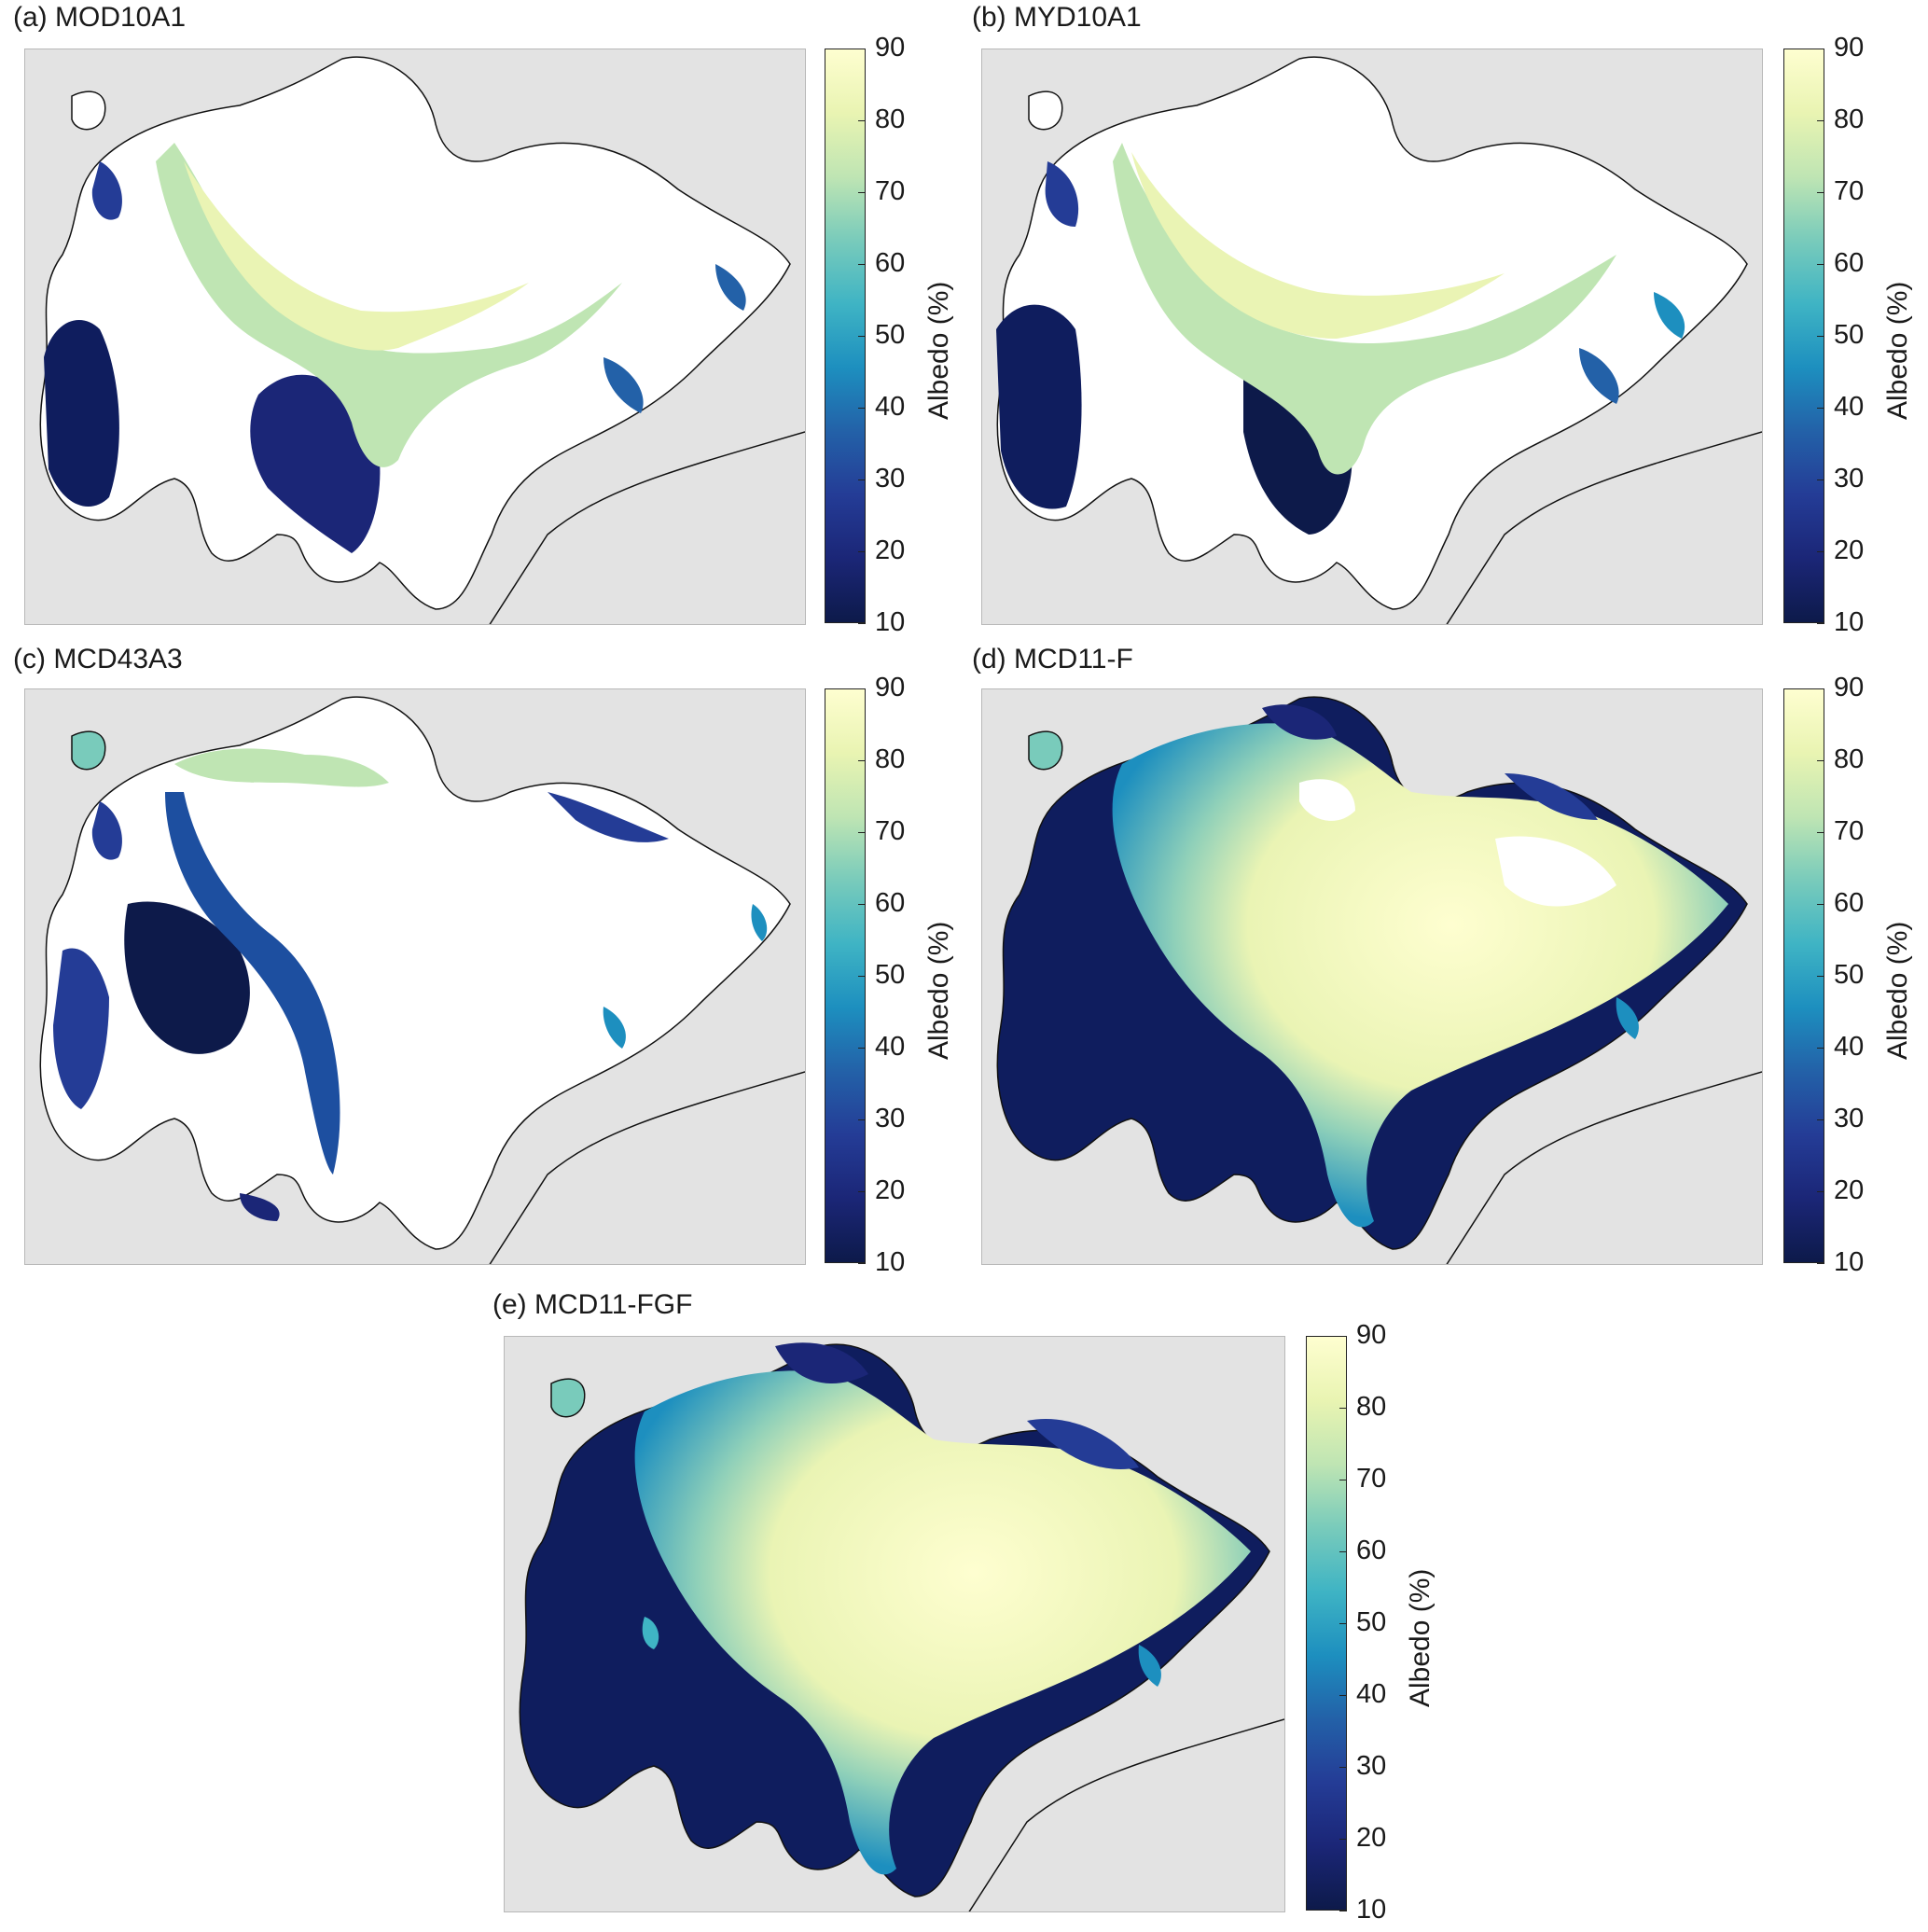 Image resolution: width=1928 pixels, height=1932 pixels. Describe the element at coordinates (98, 659) in the screenshot. I see `panel-title: (c) MCD43A3` at that location.